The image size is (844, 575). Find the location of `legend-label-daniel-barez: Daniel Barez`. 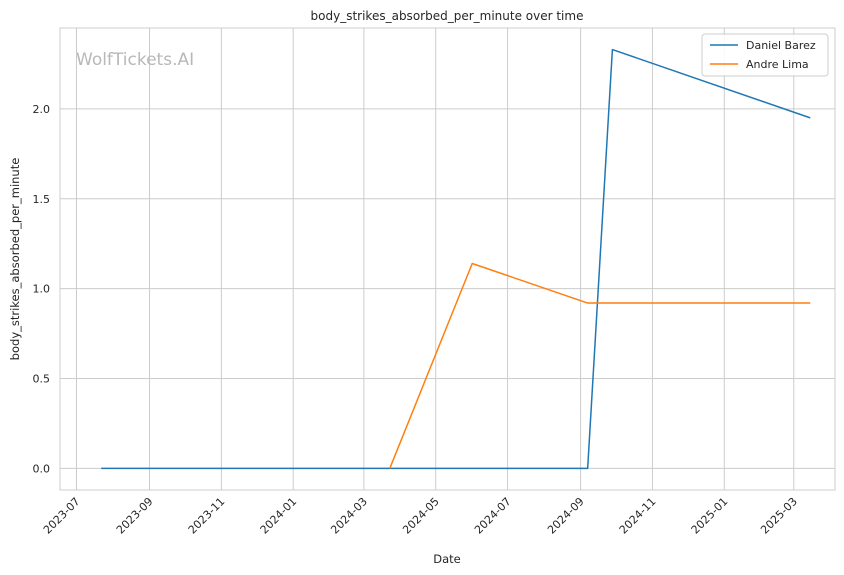

legend-label-daniel-barez: Daniel Barez is located at coordinates (781, 45).